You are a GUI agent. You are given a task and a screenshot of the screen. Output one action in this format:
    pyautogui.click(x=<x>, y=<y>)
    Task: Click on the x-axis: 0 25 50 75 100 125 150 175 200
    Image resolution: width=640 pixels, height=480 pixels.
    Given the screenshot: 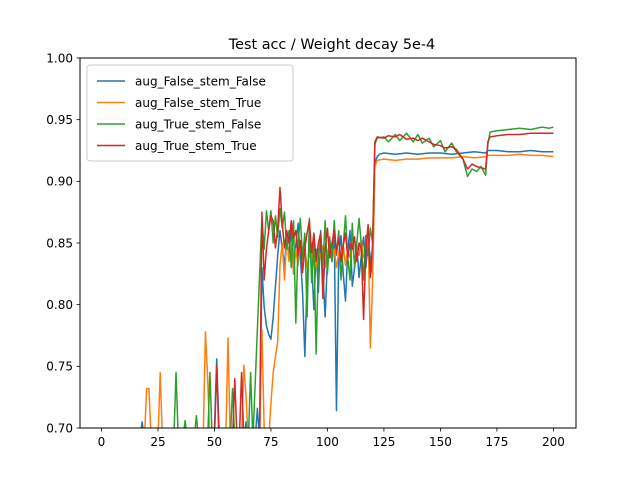 What is the action you would take?
    pyautogui.click(x=331, y=438)
    